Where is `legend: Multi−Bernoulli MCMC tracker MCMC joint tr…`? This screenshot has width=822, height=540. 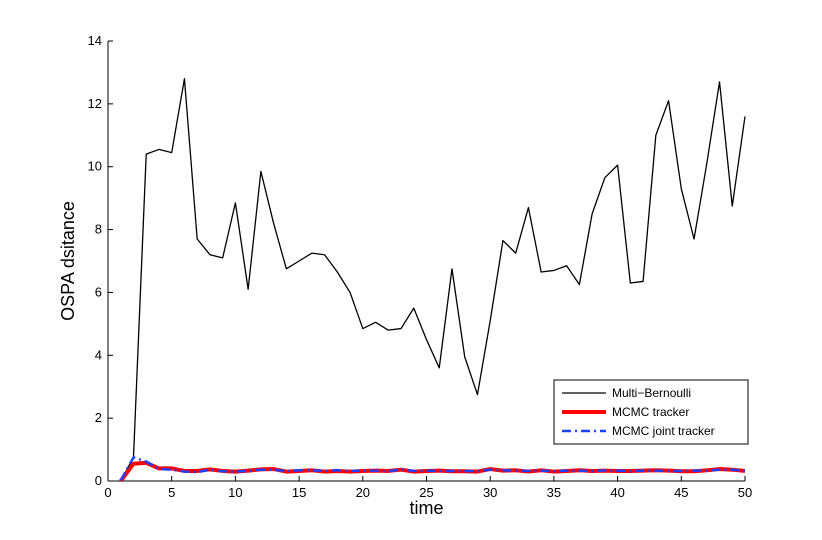
legend: Multi−Bernoulli MCMC tracker MCMC joint tr… is located at coordinates (651, 412).